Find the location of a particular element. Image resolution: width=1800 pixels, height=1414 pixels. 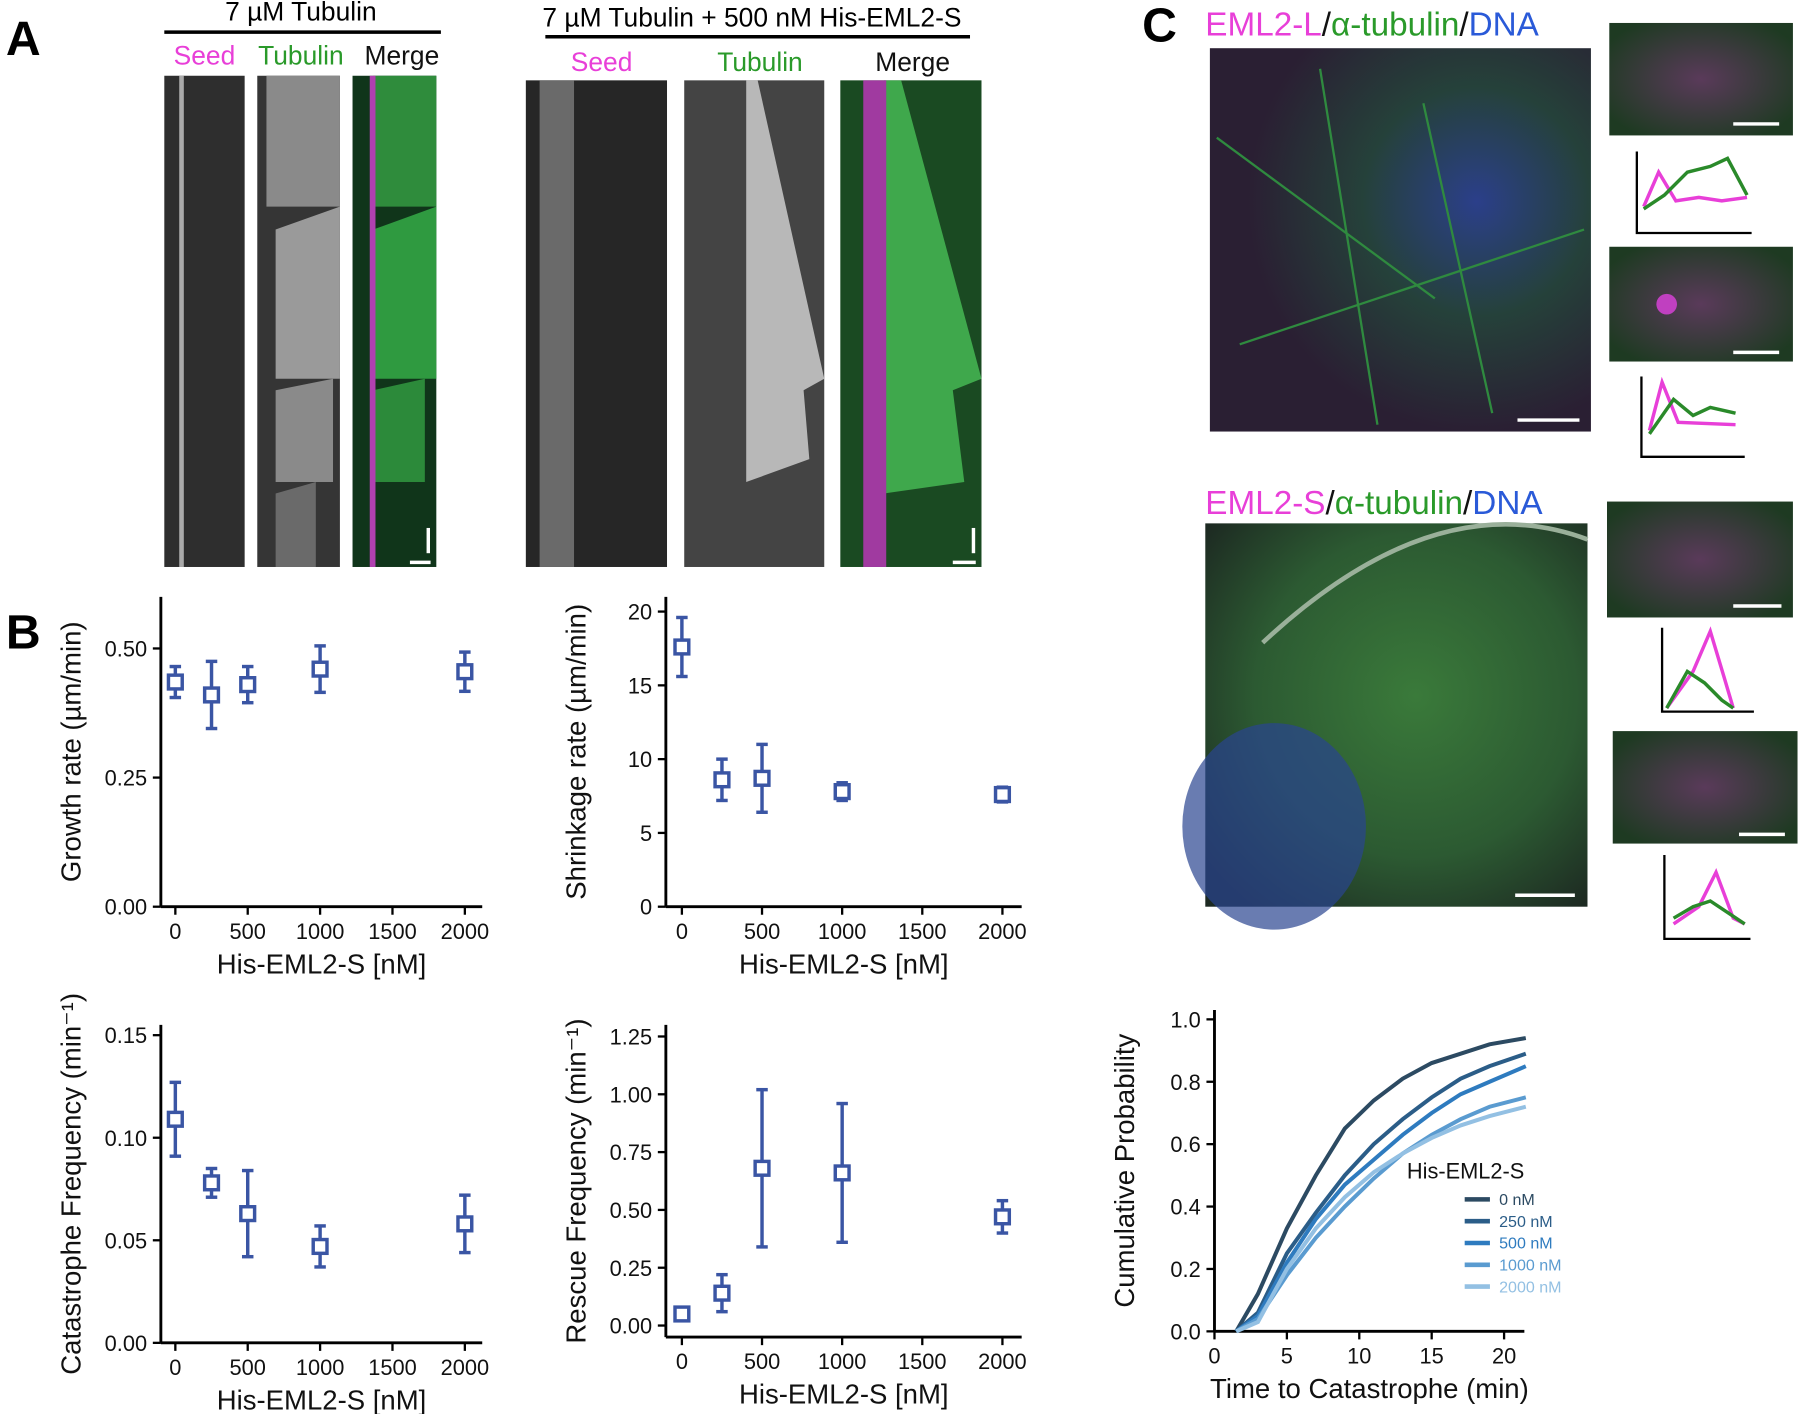

panel-label: A is located at coordinates (23, 39).